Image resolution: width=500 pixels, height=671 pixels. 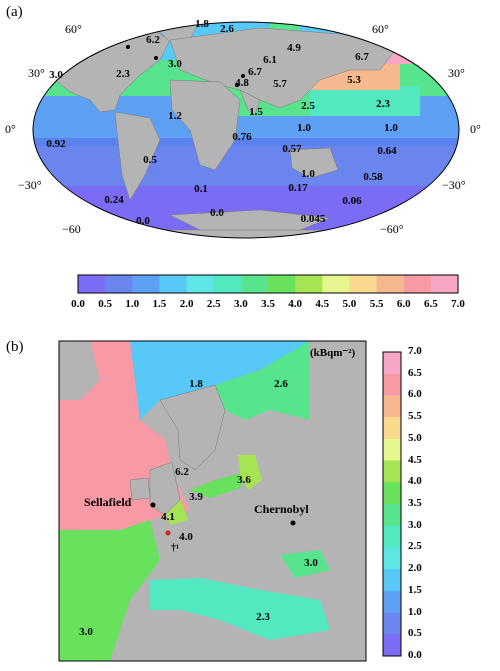 What do you see at coordinates (114, 200) in the screenshot?
I see `value-label: 0.24` at bounding box center [114, 200].